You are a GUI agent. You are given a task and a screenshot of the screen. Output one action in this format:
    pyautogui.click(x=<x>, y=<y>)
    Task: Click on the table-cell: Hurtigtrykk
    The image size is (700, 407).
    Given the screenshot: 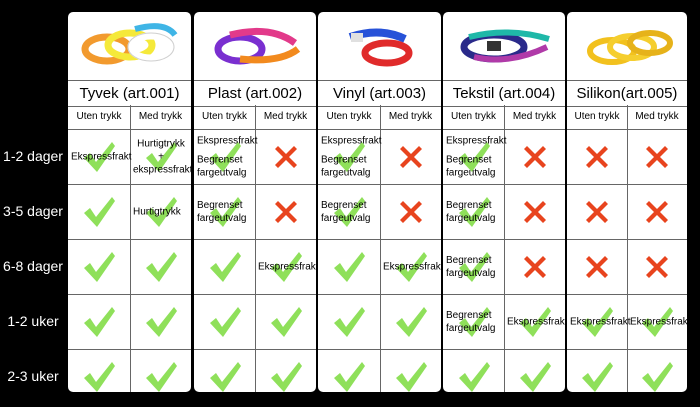 What is the action you would take?
    pyautogui.click(x=160, y=212)
    